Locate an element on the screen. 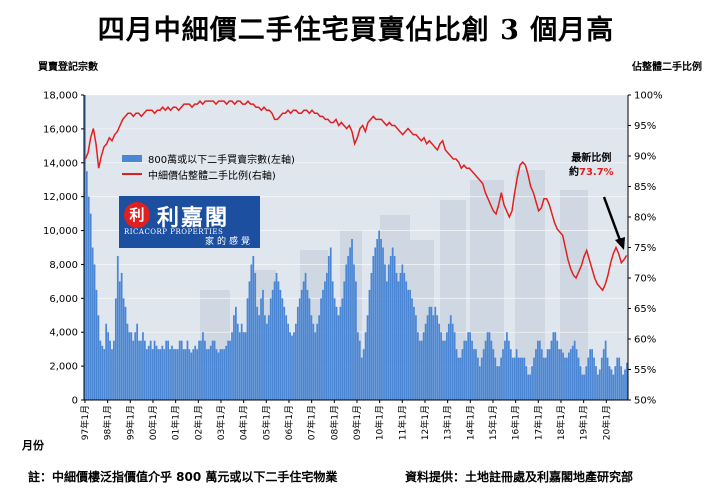 This screenshot has width=712, height=497. x-tick-label: 19年1月 is located at coordinates (584, 422).